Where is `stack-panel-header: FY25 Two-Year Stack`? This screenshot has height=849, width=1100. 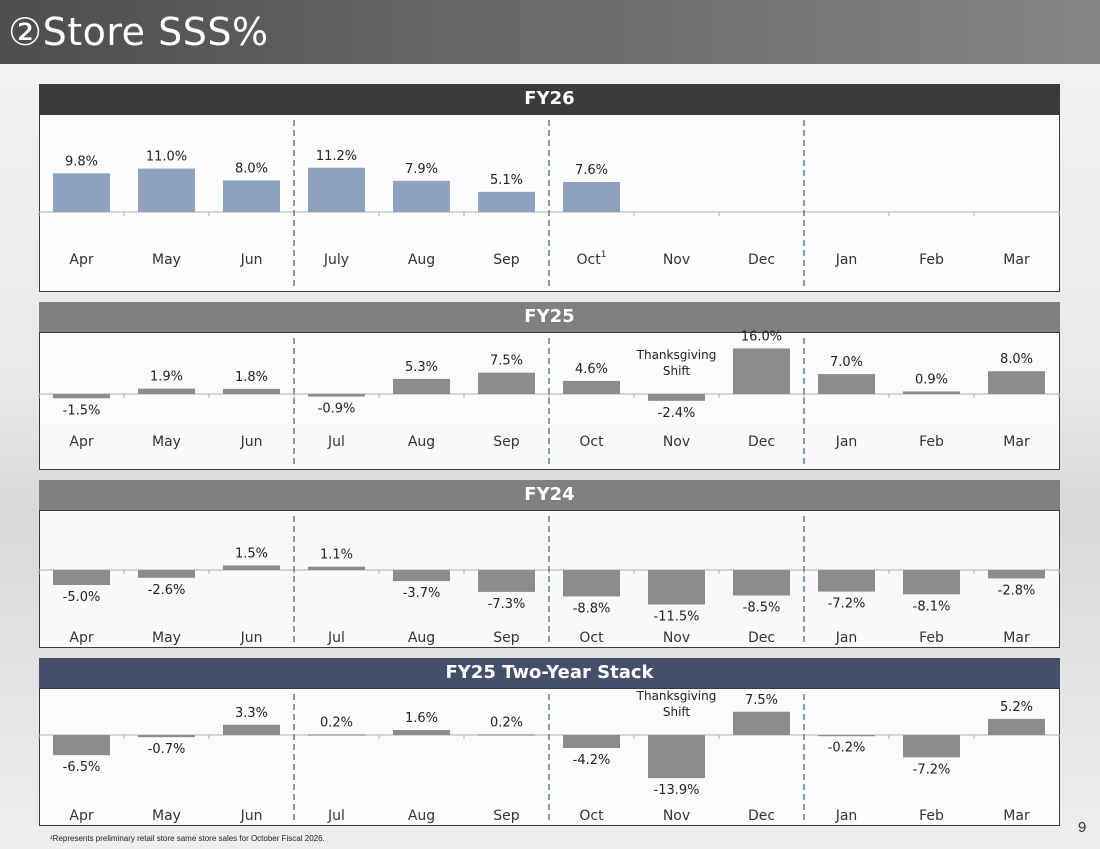 stack-panel-header: FY25 Two-Year Stack is located at coordinates (549, 673).